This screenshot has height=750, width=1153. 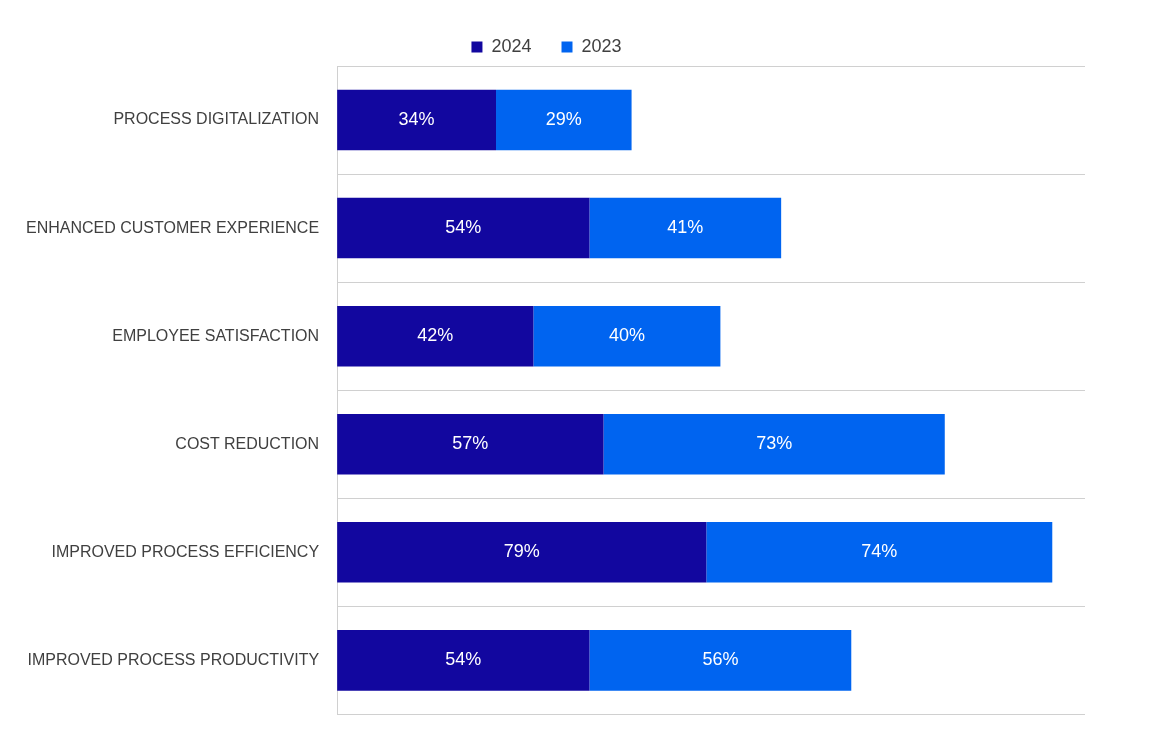 I want to click on data-label: 73%, so click(x=774, y=443).